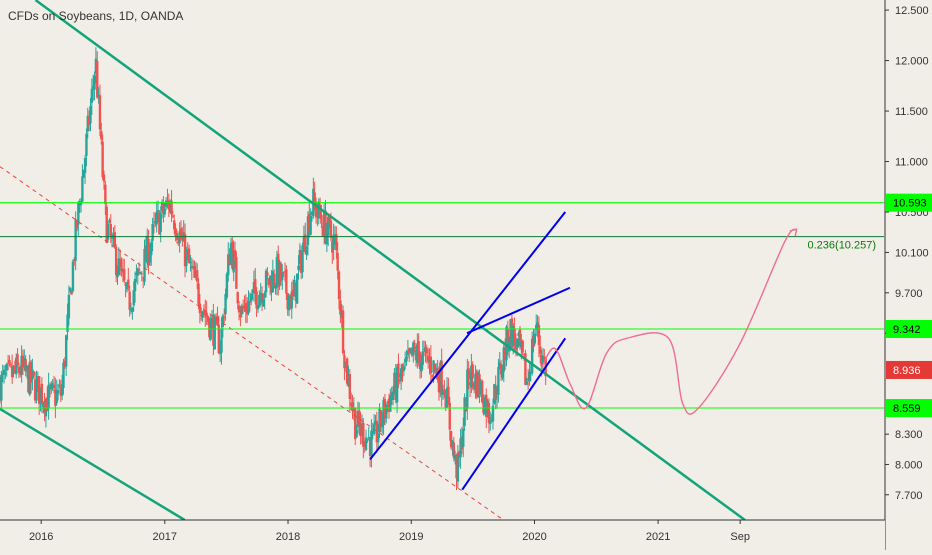 This screenshot has width=932, height=555. I want to click on trend-line, so click(93, 464).